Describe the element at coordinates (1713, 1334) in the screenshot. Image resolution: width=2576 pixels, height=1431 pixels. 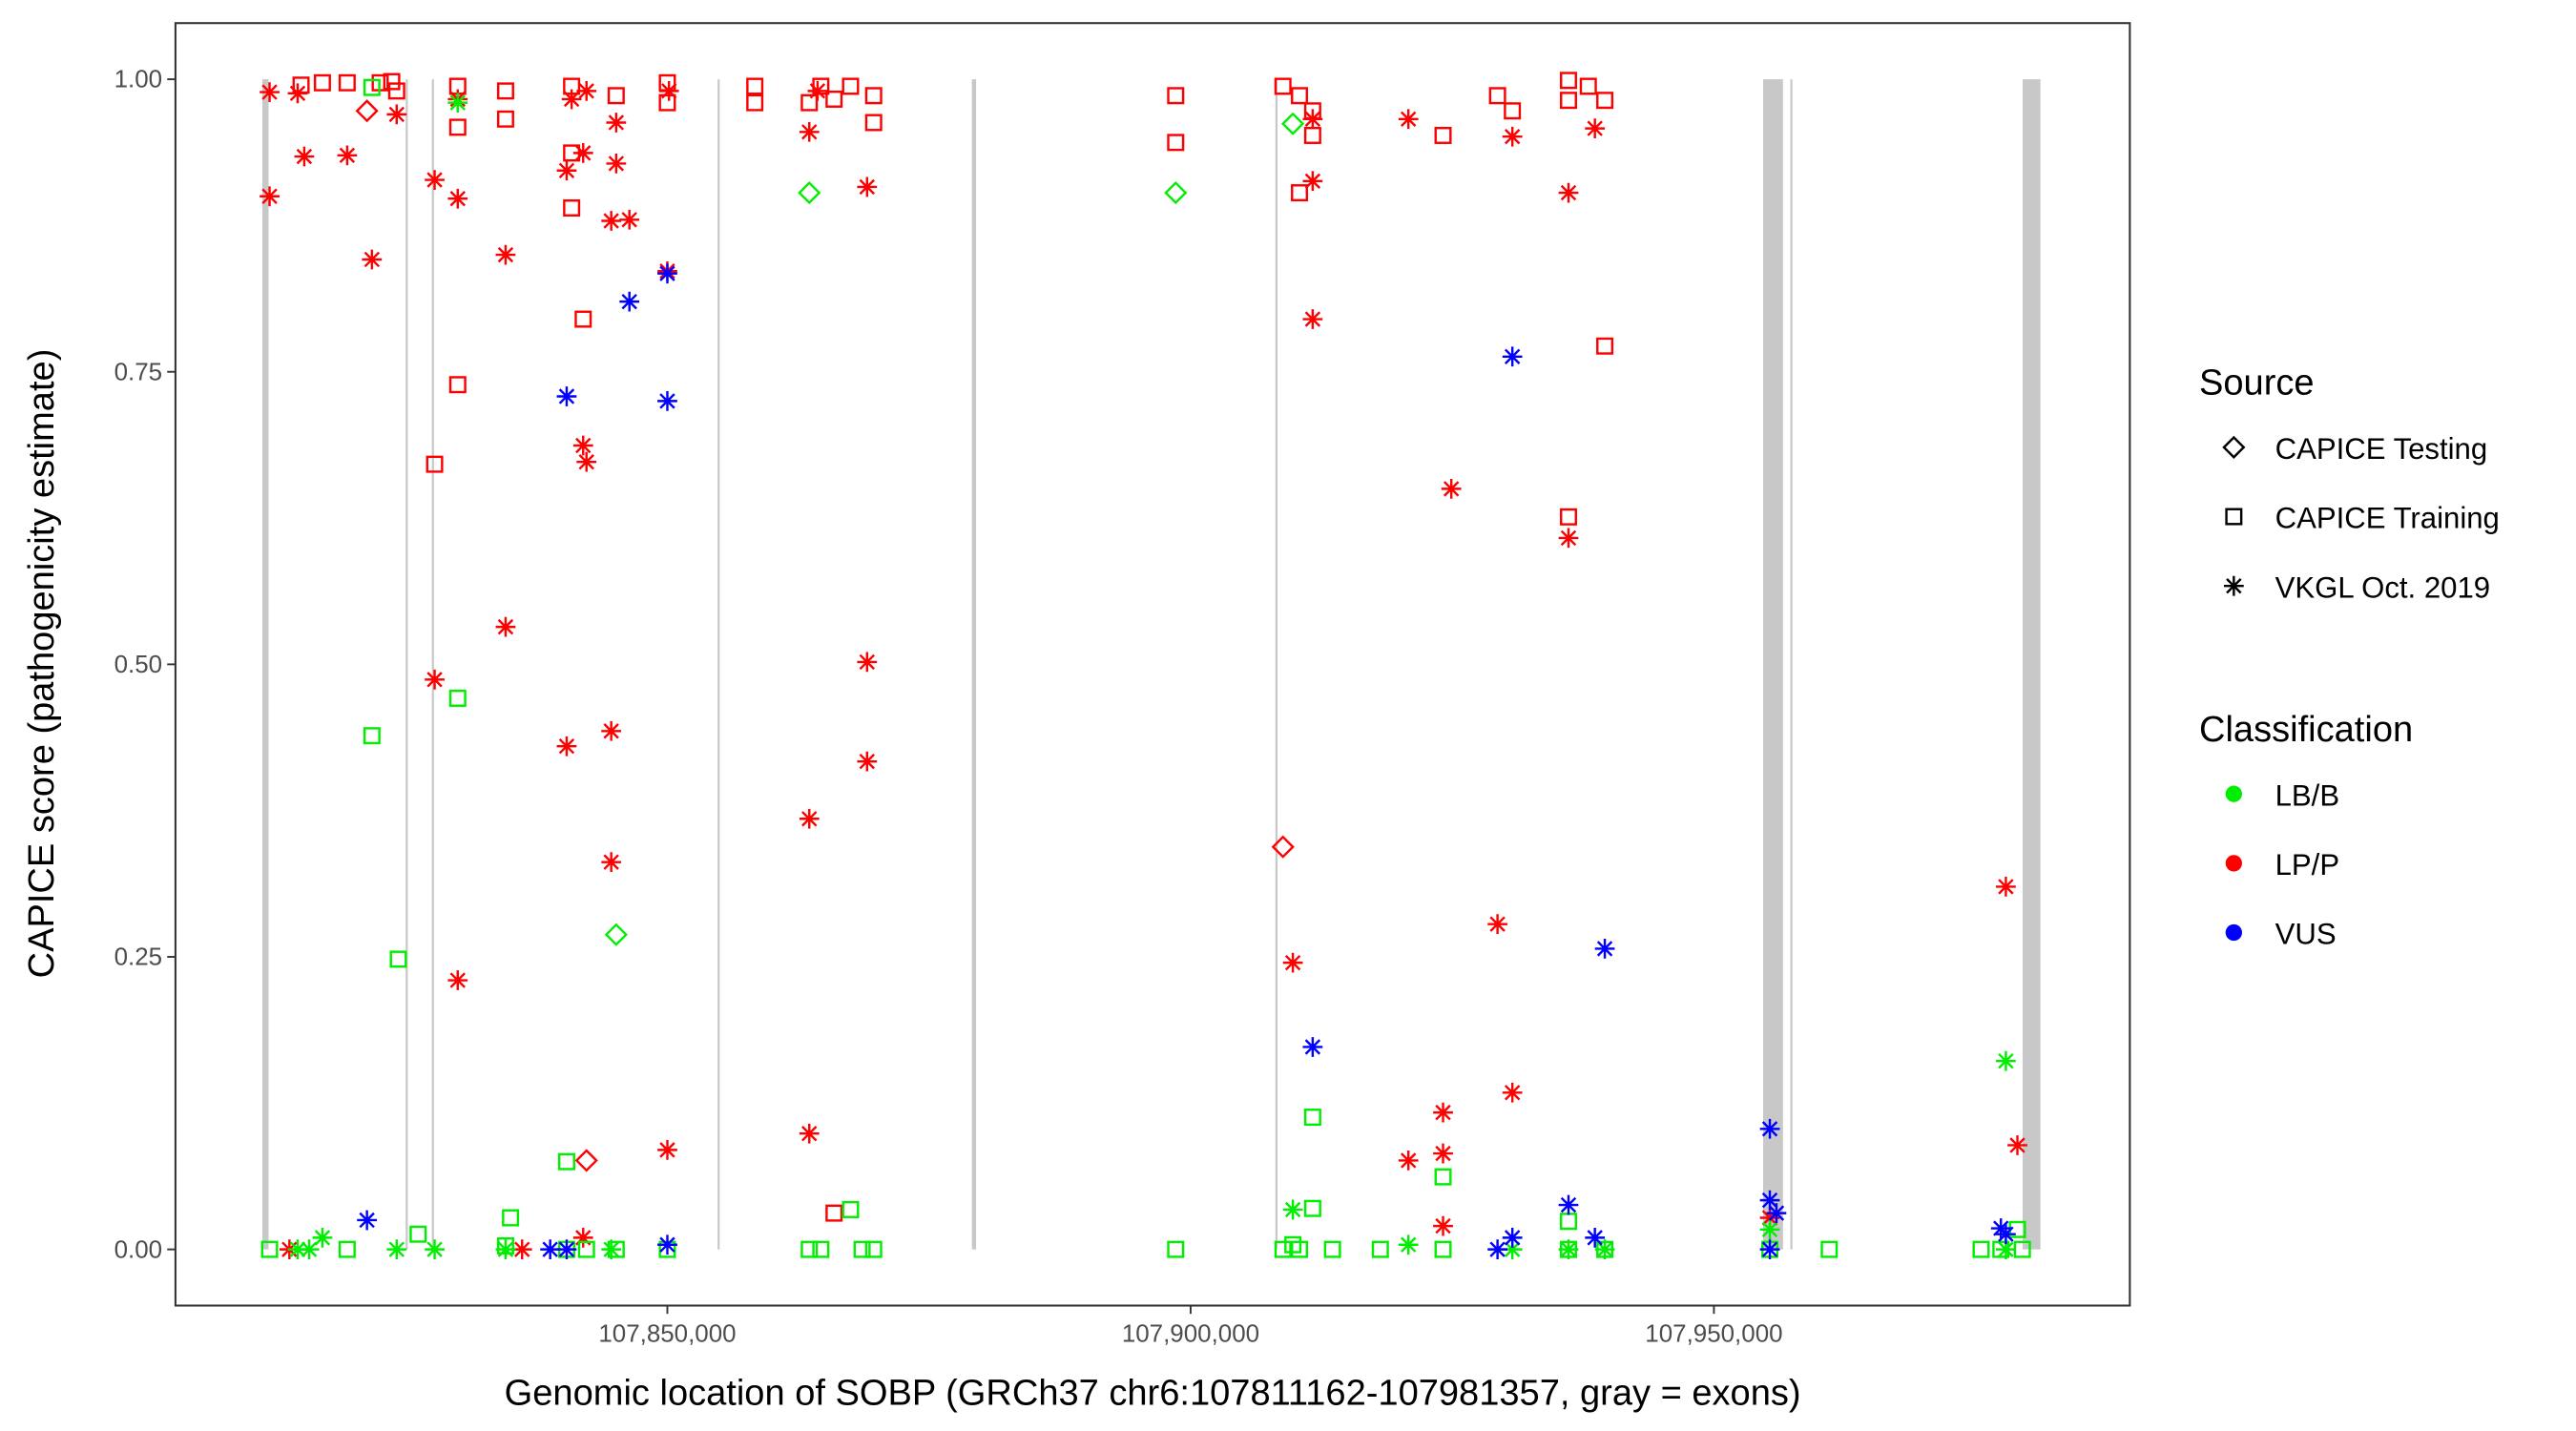
I see `x-tick-label: 107,950,000` at that location.